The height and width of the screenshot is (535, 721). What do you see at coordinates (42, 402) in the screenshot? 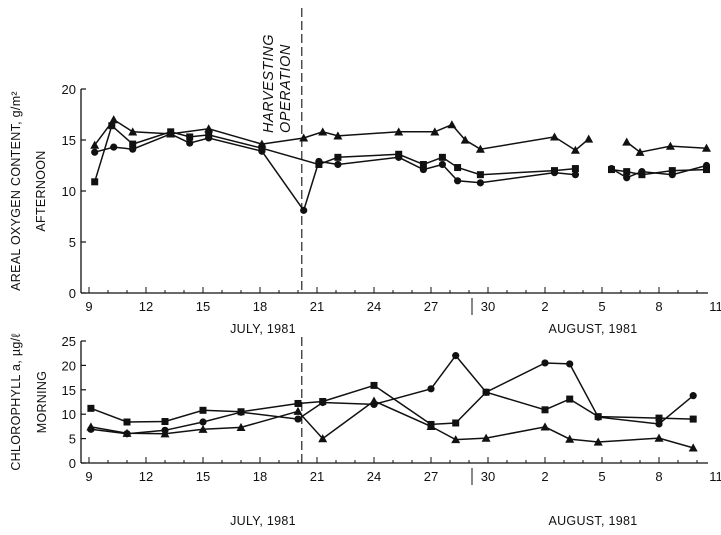
I see `y-axis-subtitle: MORNING` at bounding box center [42, 402].